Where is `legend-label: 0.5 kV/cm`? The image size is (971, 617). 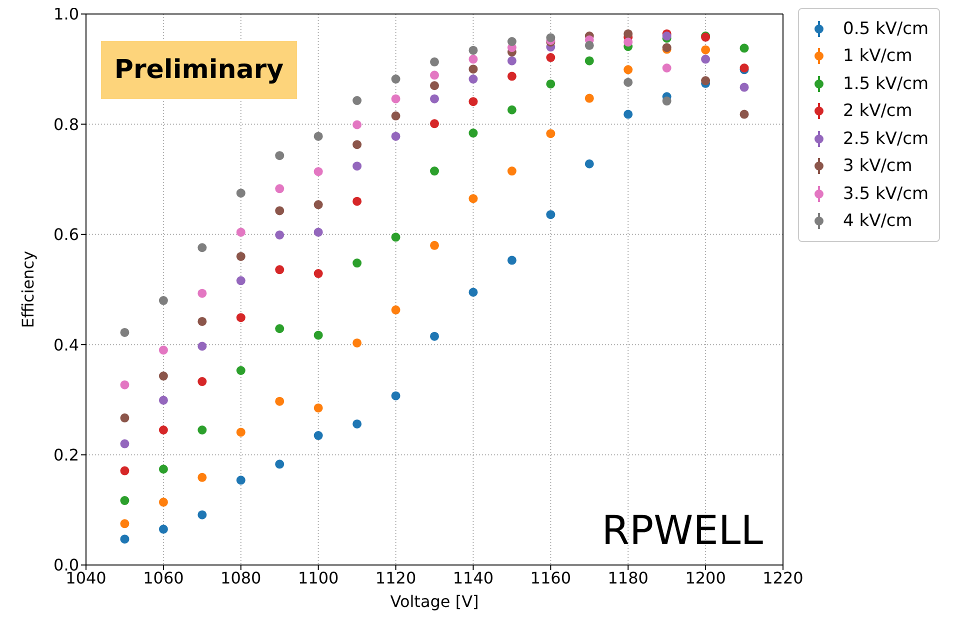 legend-label: 0.5 kV/cm is located at coordinates (886, 28).